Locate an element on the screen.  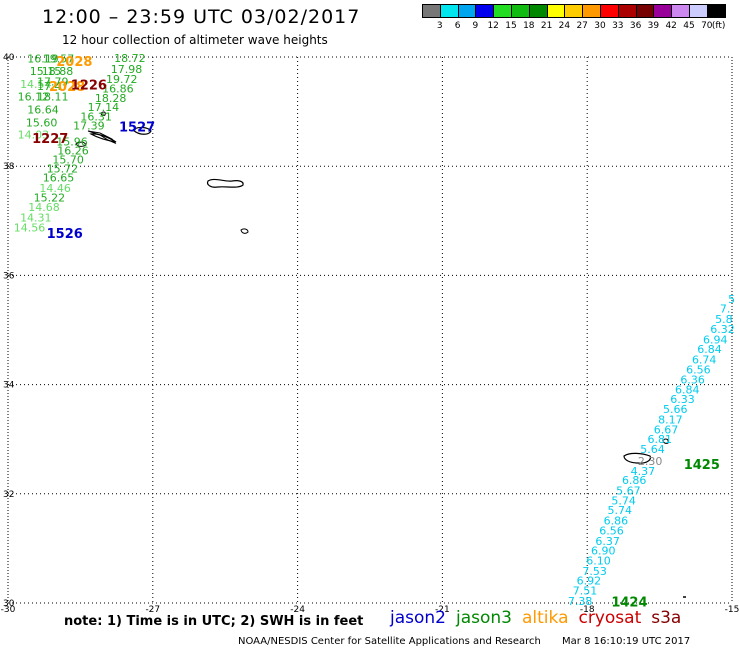
lon-tick-label: -30 is located at coordinates (8, 610).